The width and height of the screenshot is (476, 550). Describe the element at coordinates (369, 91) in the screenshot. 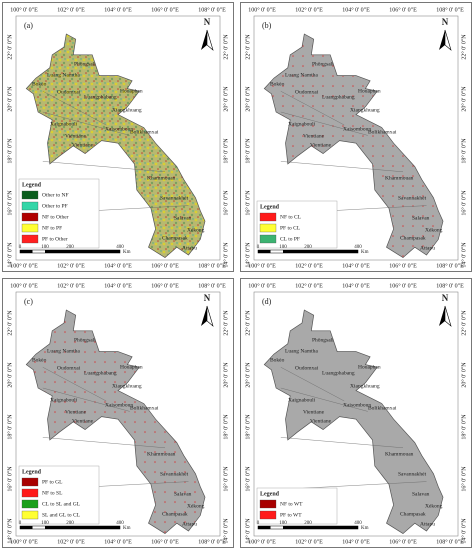

I see `place-name: Houaphan` at that location.